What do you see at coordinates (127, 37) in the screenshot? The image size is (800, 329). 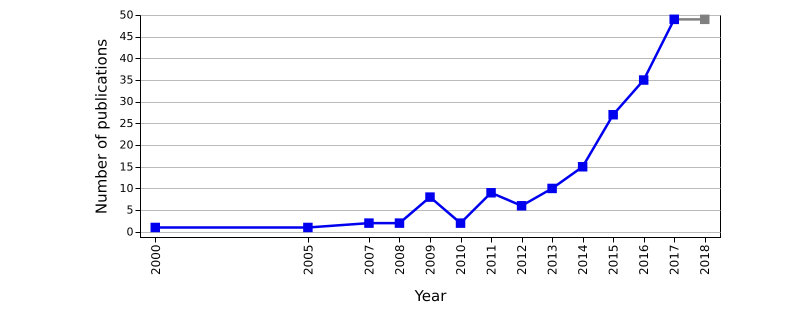 I see `y-tick-label: 45` at bounding box center [127, 37].